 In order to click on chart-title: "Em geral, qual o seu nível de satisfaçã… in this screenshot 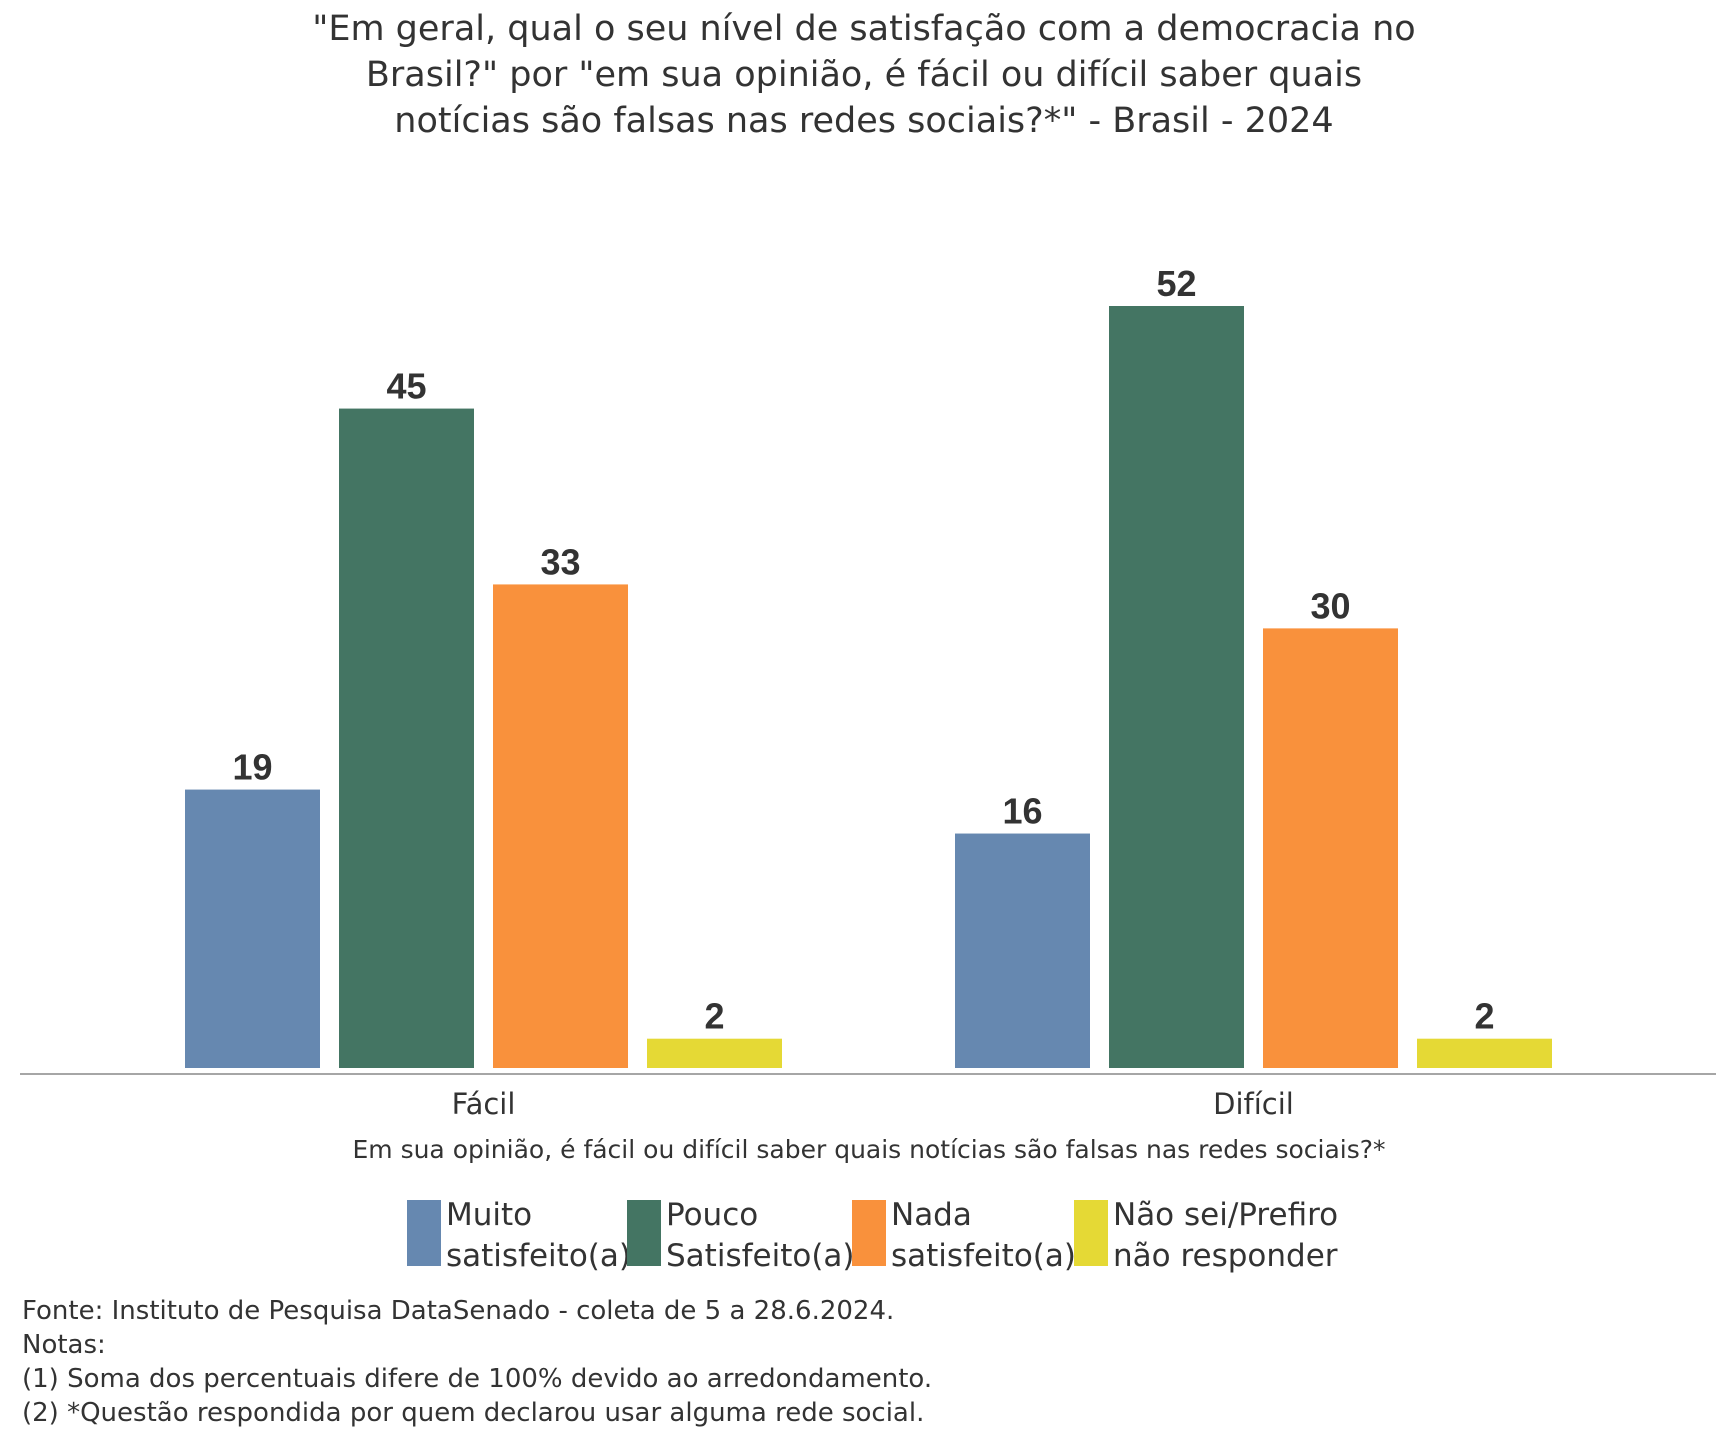, I will do `click(863, 75)`.